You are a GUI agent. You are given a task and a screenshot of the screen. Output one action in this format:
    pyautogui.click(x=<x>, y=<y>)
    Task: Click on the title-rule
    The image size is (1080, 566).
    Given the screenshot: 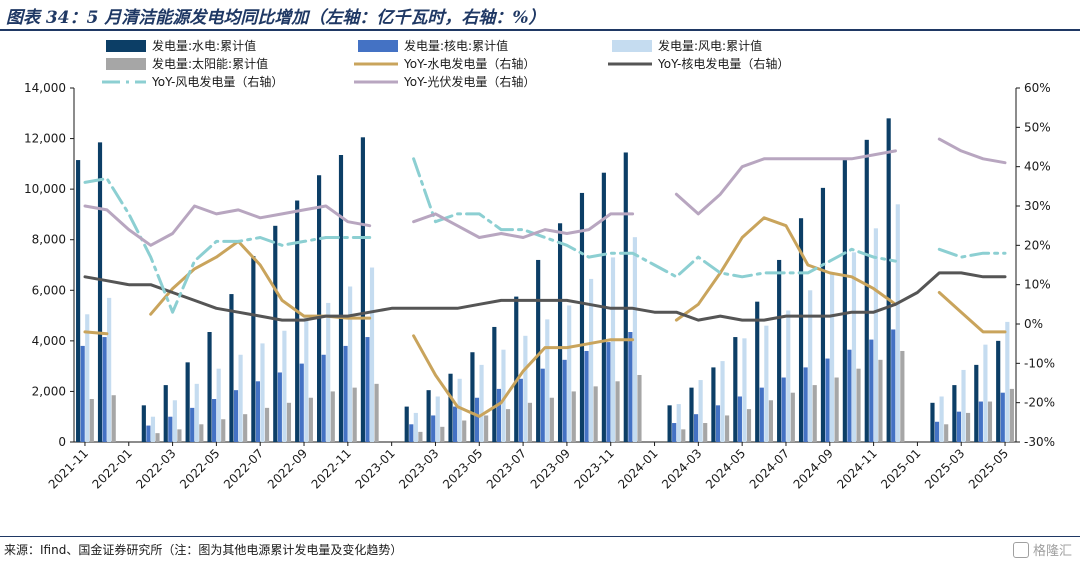 What is the action you would take?
    pyautogui.click(x=540, y=30)
    